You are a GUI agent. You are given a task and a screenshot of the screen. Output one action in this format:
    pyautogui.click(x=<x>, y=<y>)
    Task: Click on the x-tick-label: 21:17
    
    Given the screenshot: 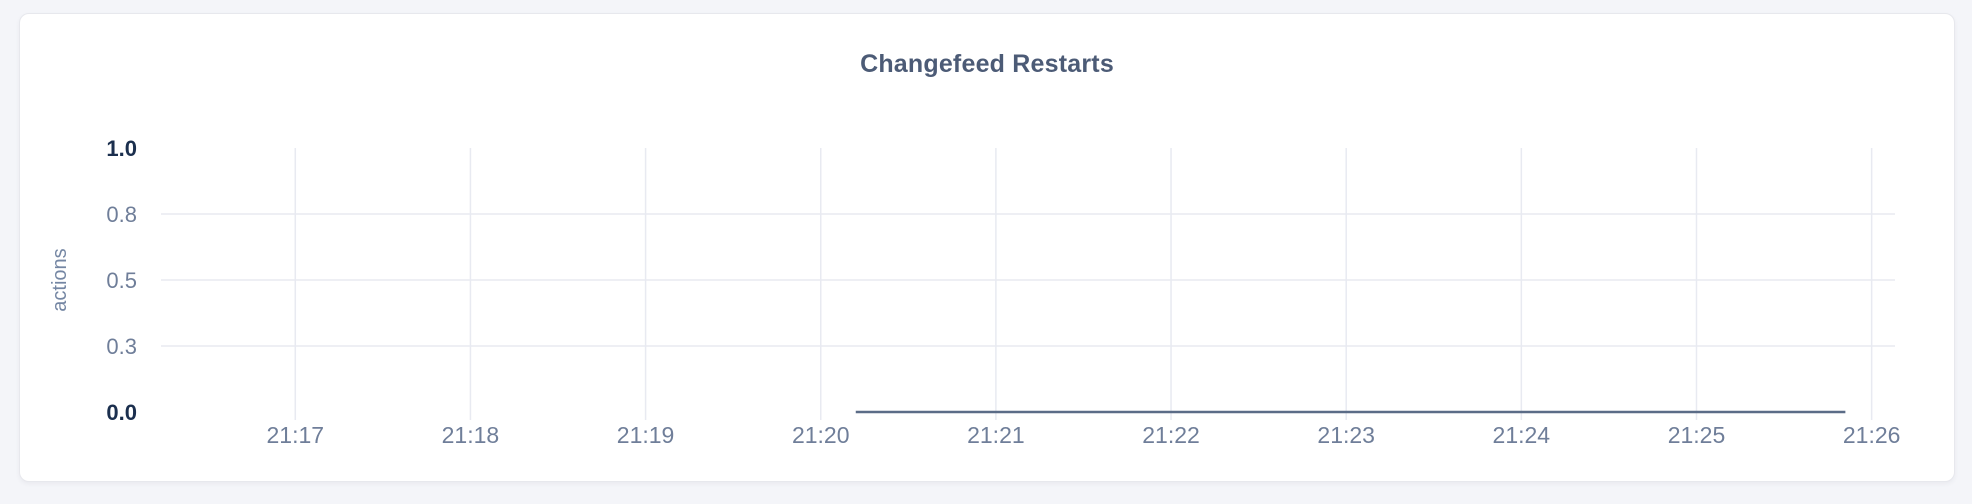 What is the action you would take?
    pyautogui.click(x=296, y=435)
    